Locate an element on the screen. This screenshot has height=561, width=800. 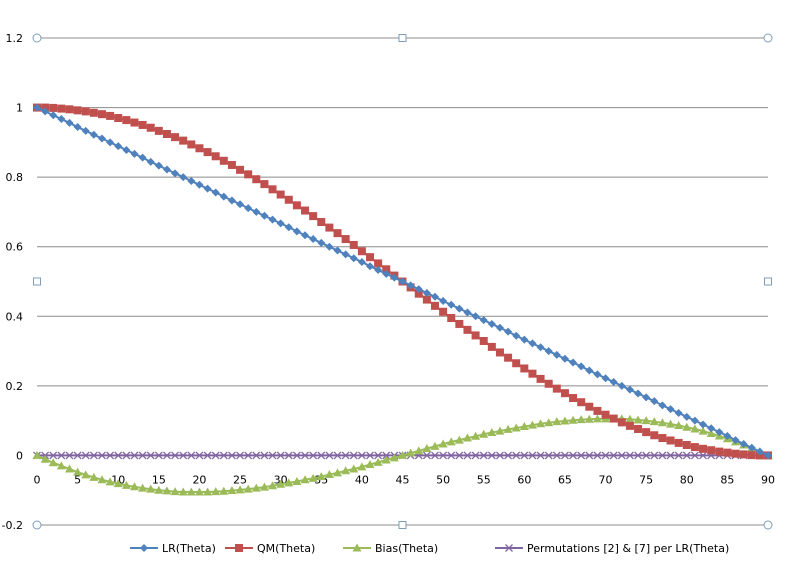
x-tick-label: 80 is located at coordinates (687, 479).